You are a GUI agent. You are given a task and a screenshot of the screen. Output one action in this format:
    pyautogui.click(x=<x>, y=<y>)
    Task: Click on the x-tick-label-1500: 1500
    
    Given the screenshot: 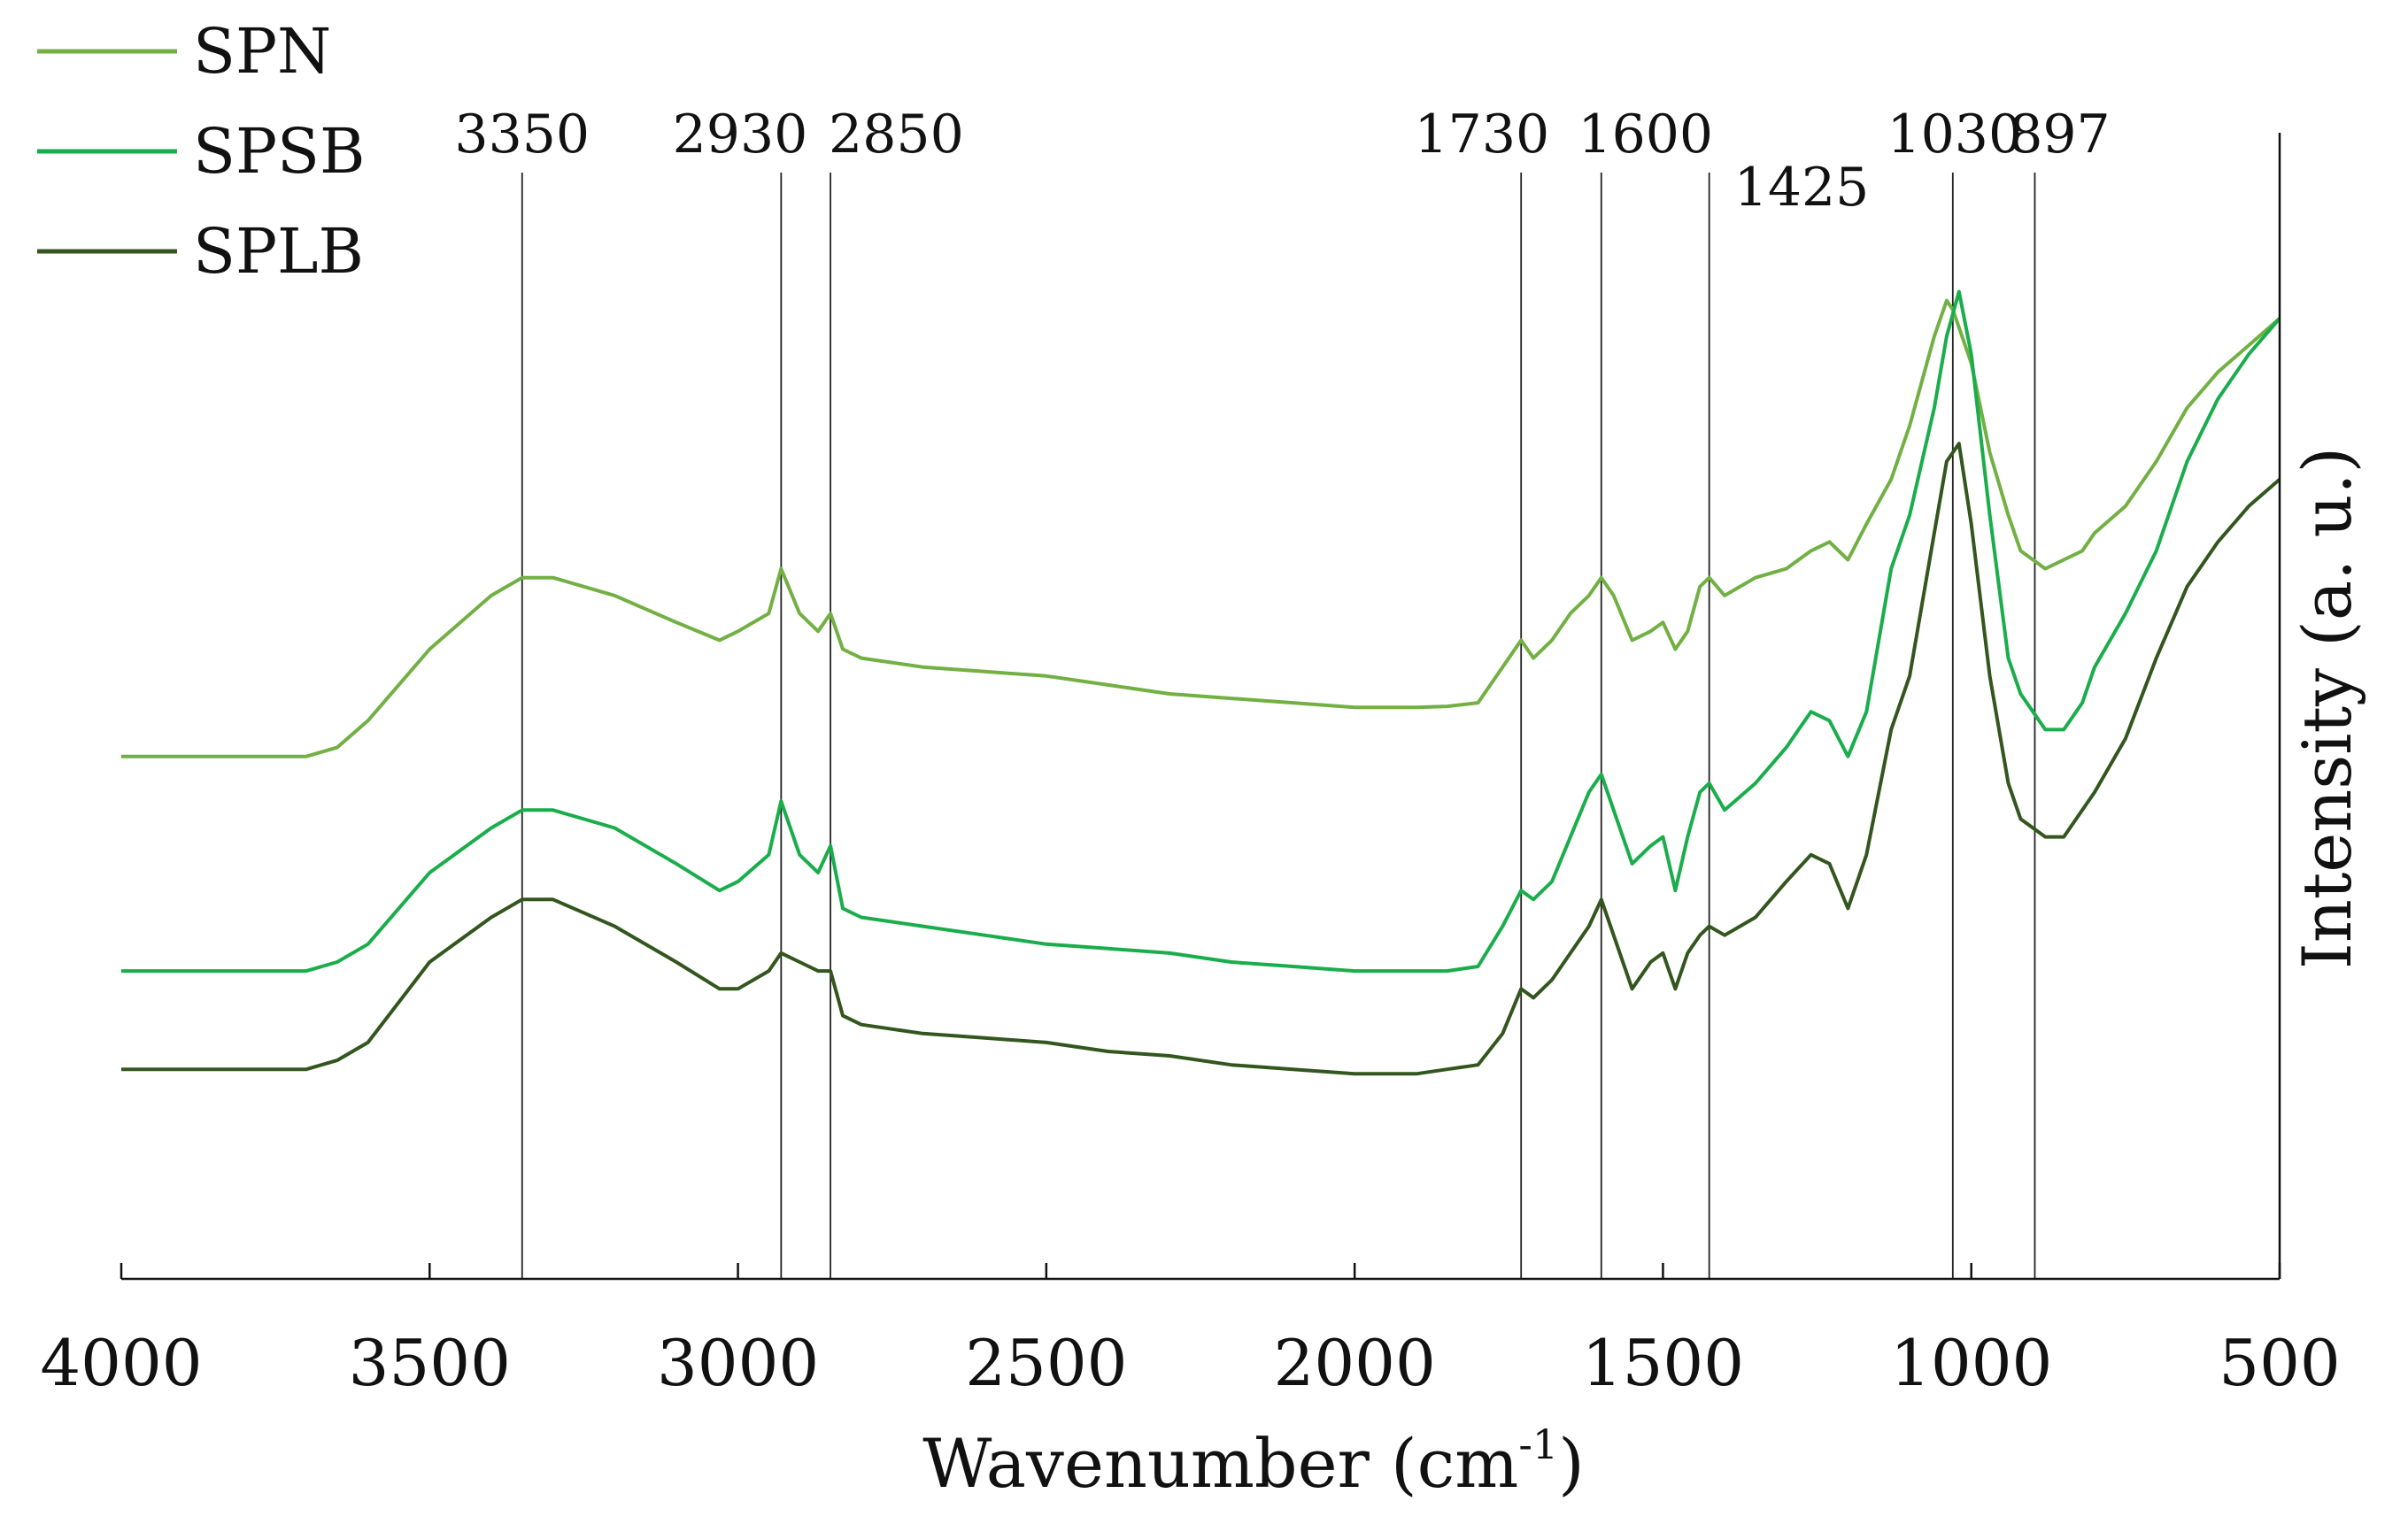 What is the action you would take?
    pyautogui.click(x=1663, y=1363)
    